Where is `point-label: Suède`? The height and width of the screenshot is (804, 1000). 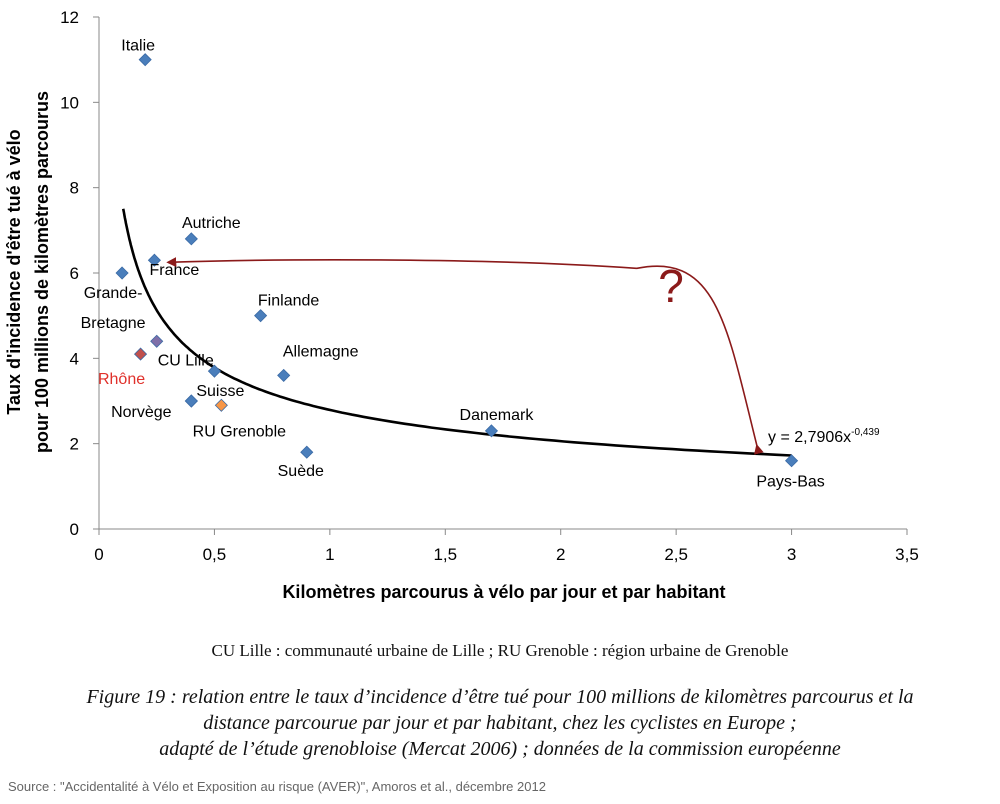
point-label: Suède is located at coordinates (301, 471).